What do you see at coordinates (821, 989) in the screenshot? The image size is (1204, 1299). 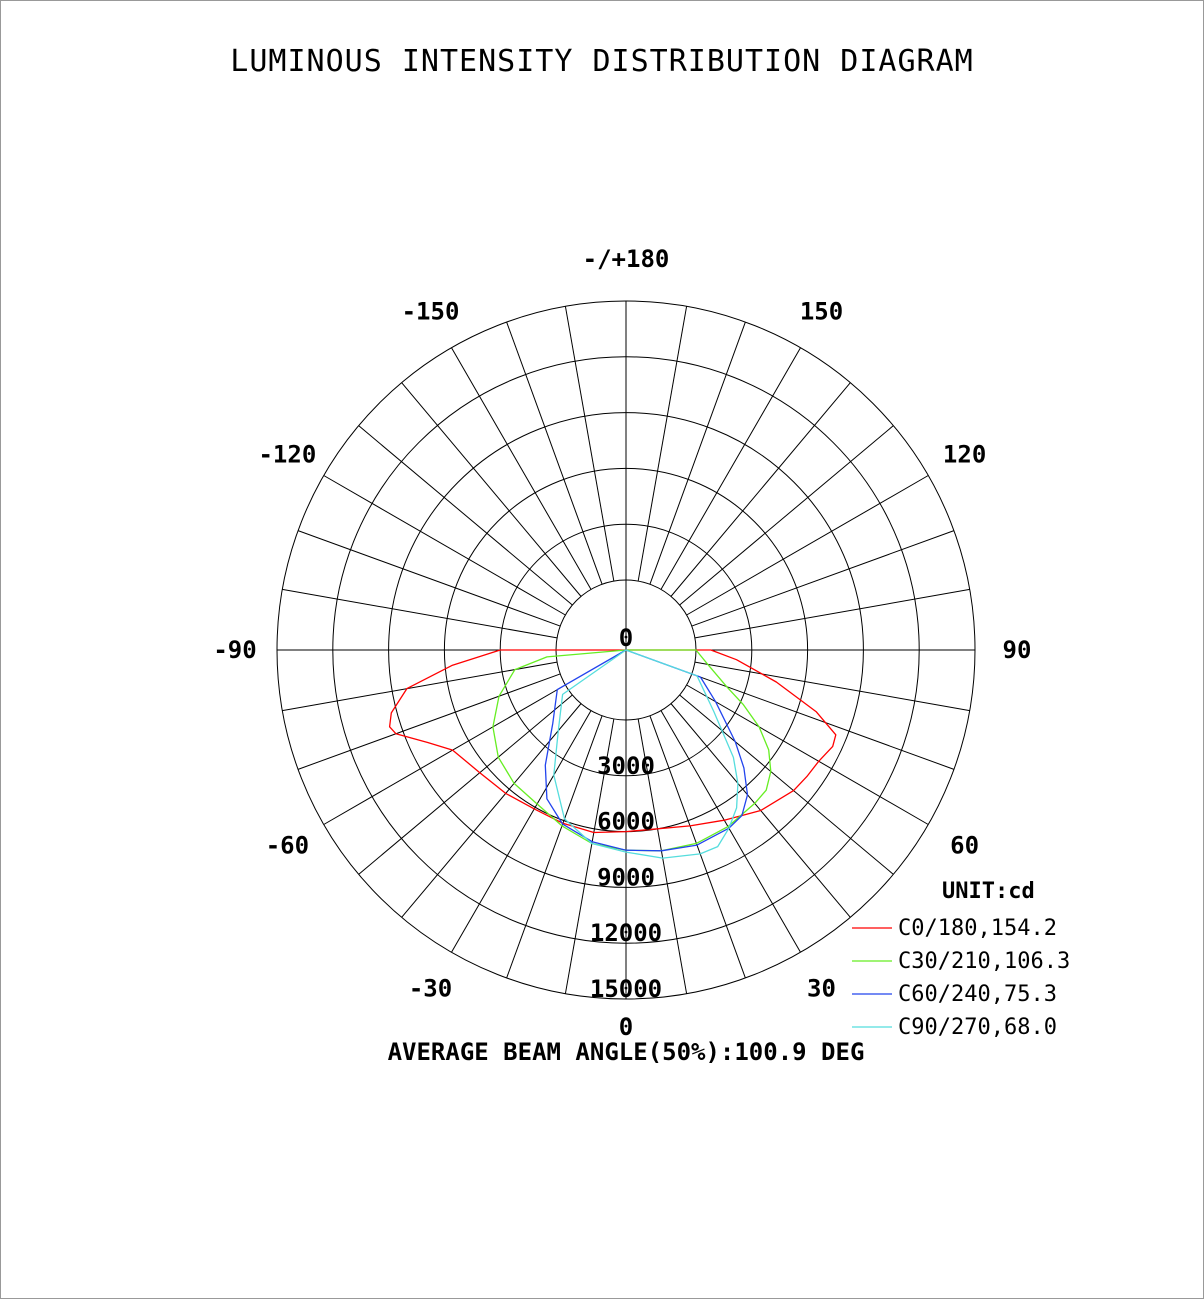 I see `angle-label-30: 30` at bounding box center [821, 989].